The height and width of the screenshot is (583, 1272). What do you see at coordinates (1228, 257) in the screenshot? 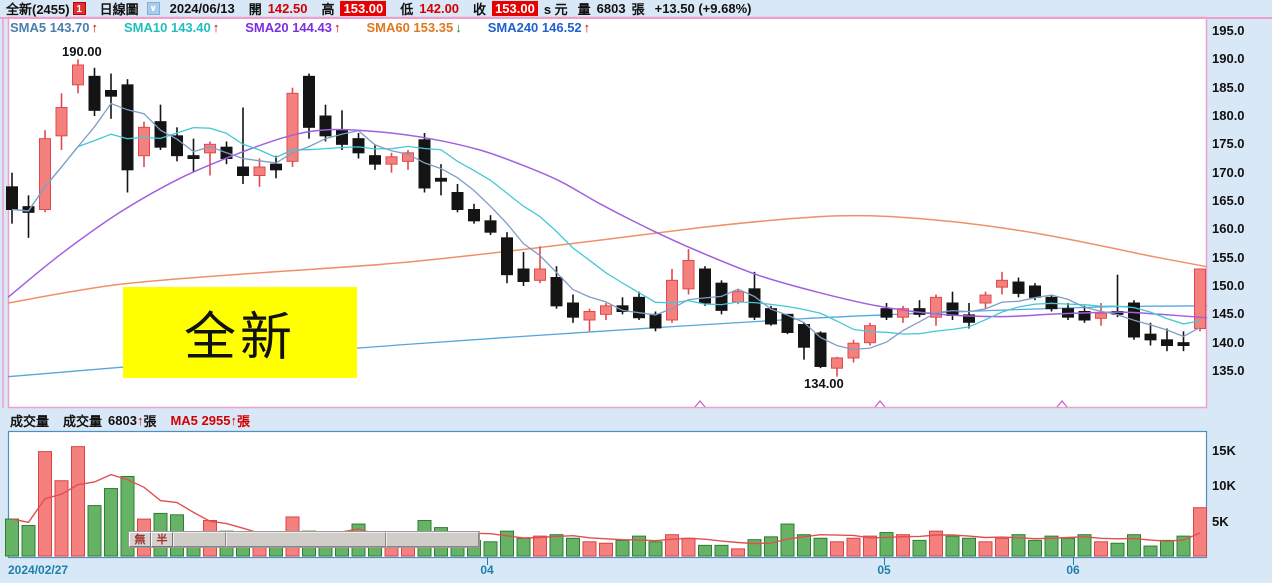
I see `price-axis-label: 155.0` at bounding box center [1228, 257].